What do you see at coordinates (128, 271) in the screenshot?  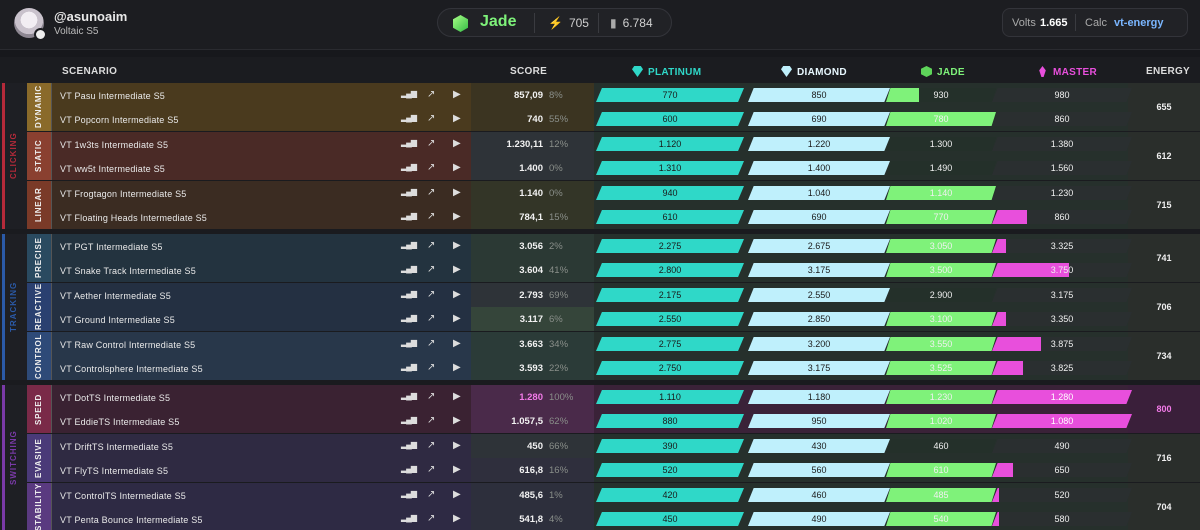 I see `scenario-name: VT Snake Track Intermediate S5` at bounding box center [128, 271].